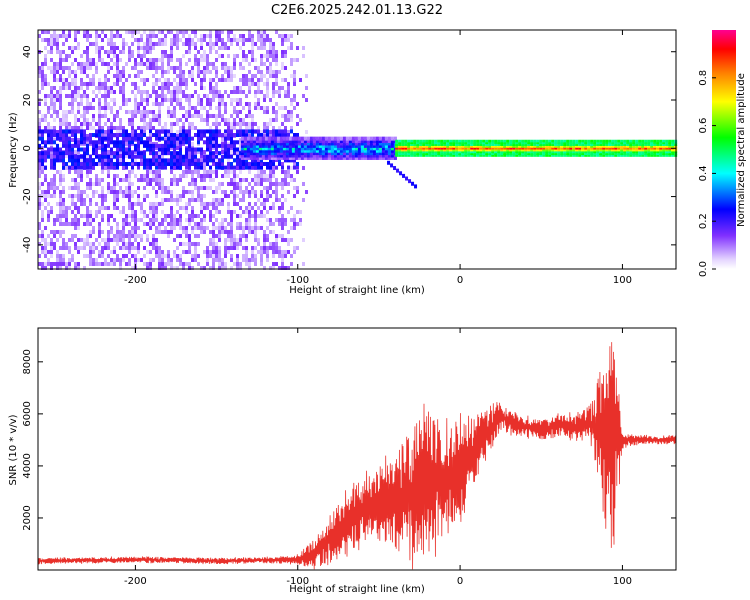 The height and width of the screenshot is (600, 750). I want to click on x-tick-label: 0, so click(460, 280).